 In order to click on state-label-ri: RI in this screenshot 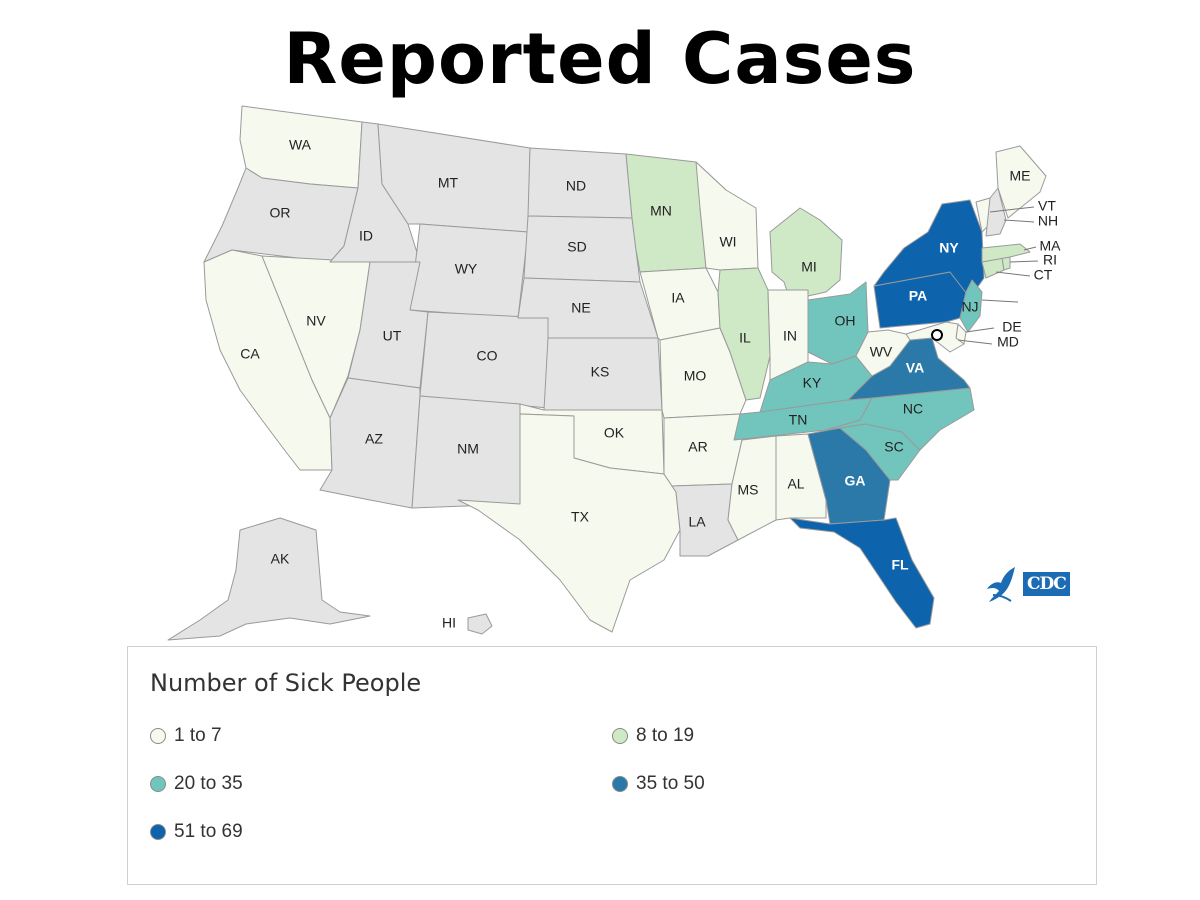, I will do `click(1050, 260)`.